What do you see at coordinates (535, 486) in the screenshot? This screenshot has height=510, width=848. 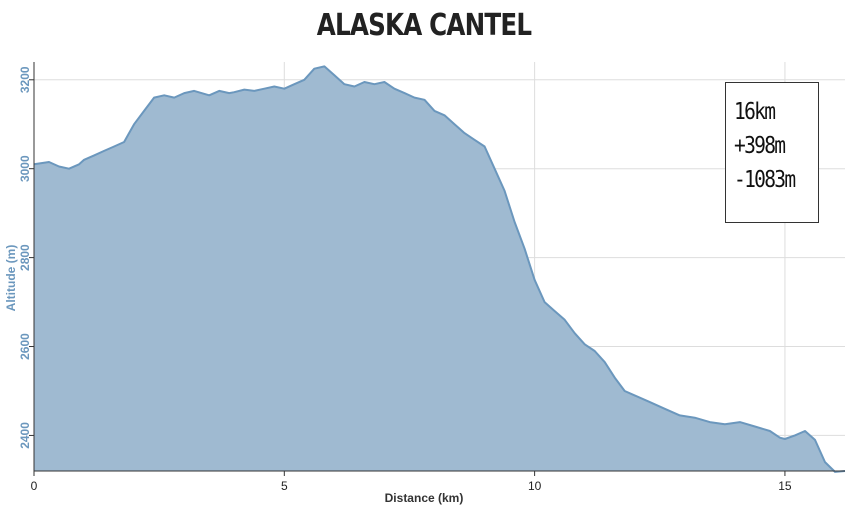 I see `x-tick-label: 10` at bounding box center [535, 486].